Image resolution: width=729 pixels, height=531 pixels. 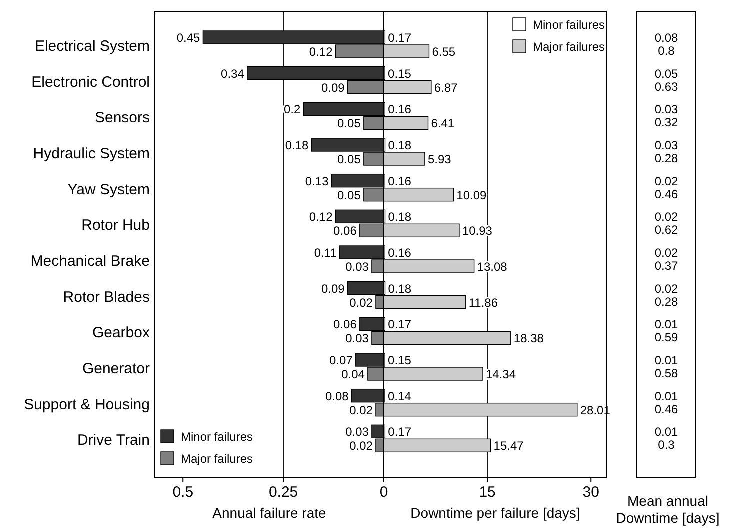 What do you see at coordinates (183, 492) in the screenshot?
I see `x-tick-label: 0.5` at bounding box center [183, 492].